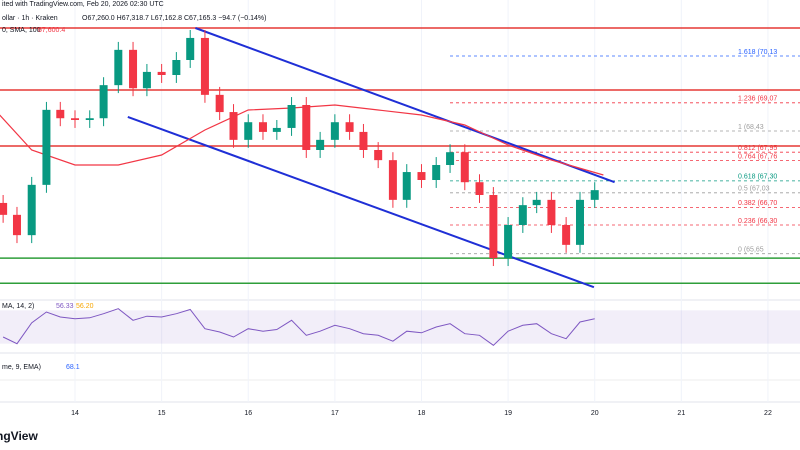 The width and height of the screenshot is (800, 450). Describe the element at coordinates (508, 413) in the screenshot. I see `x-tick-label: 19` at that location.